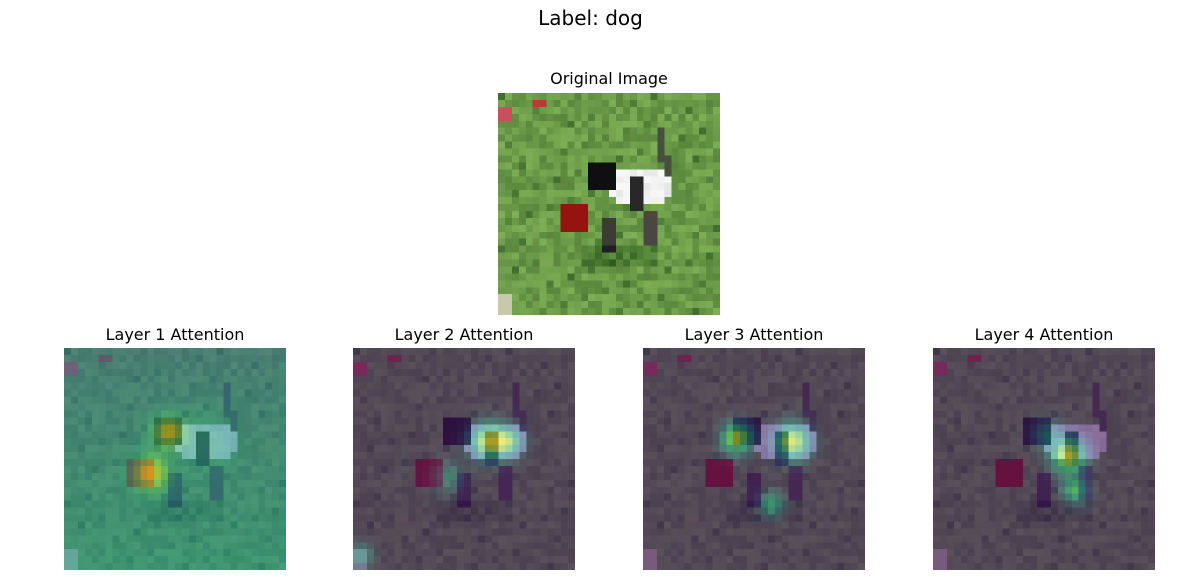 Image resolution: width=1181 pixels, height=577 pixels. Describe the element at coordinates (175, 334) in the screenshot. I see `layer-1-attention-title: Layer 1 Attention` at that location.